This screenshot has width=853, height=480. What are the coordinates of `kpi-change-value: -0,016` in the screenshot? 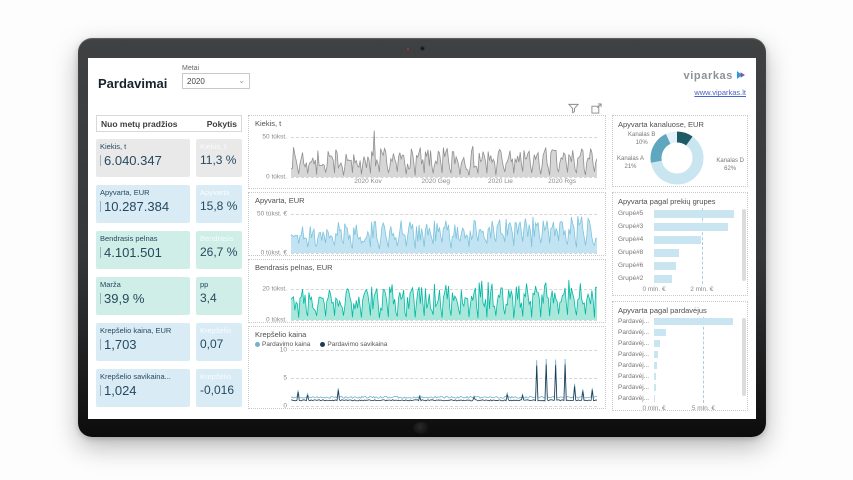 It's located at (217, 390).